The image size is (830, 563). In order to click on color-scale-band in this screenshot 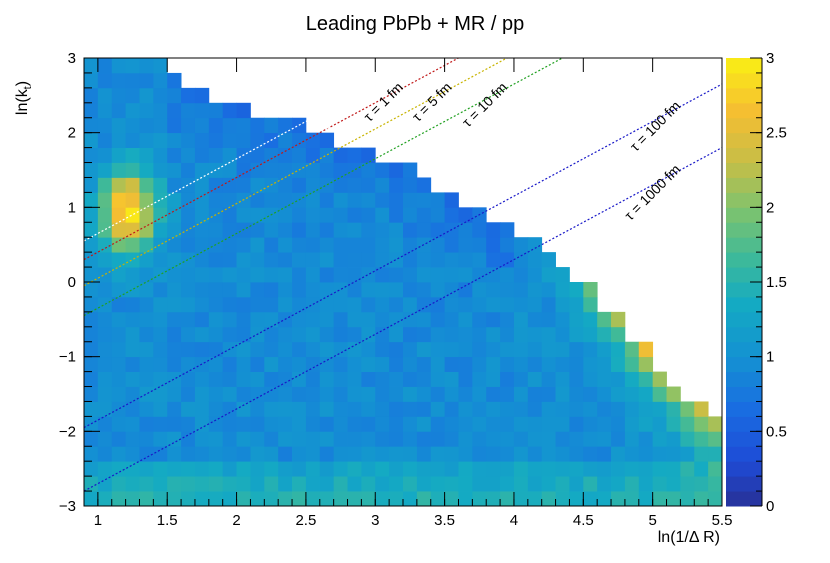, I will do `click(744, 484)`.